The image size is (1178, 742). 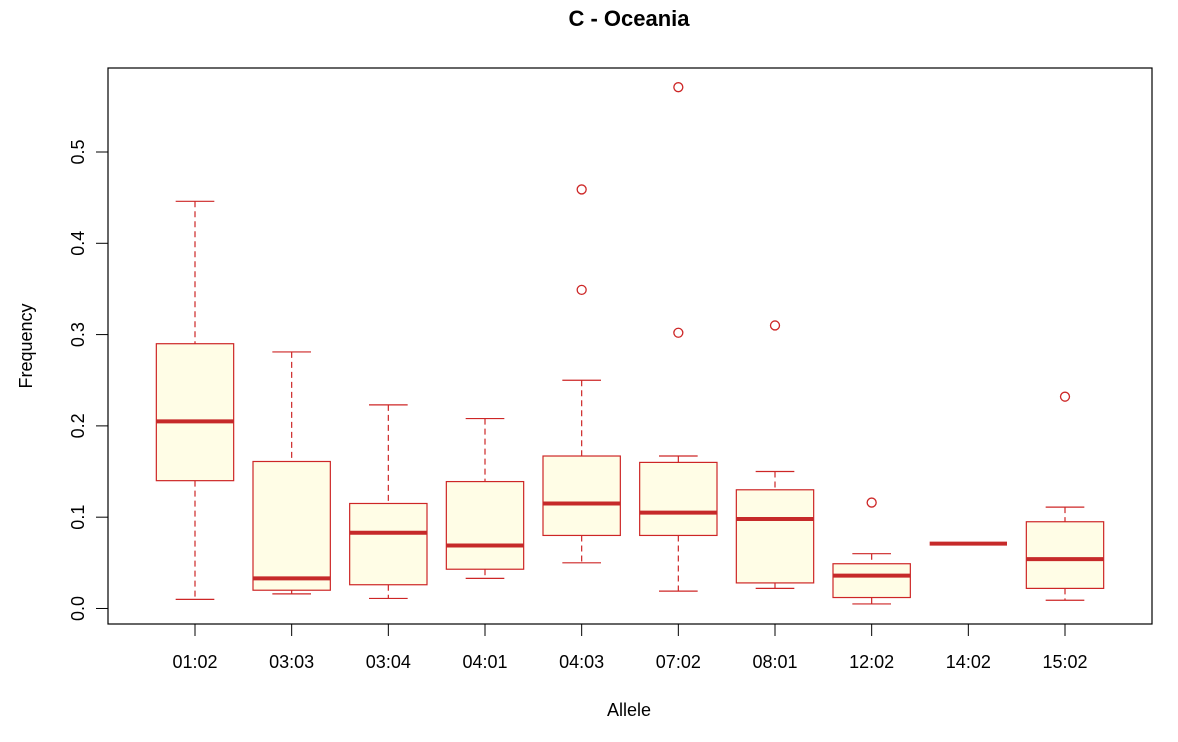 What do you see at coordinates (388, 662) in the screenshot?
I see `x-tick-label: 03:04` at bounding box center [388, 662].